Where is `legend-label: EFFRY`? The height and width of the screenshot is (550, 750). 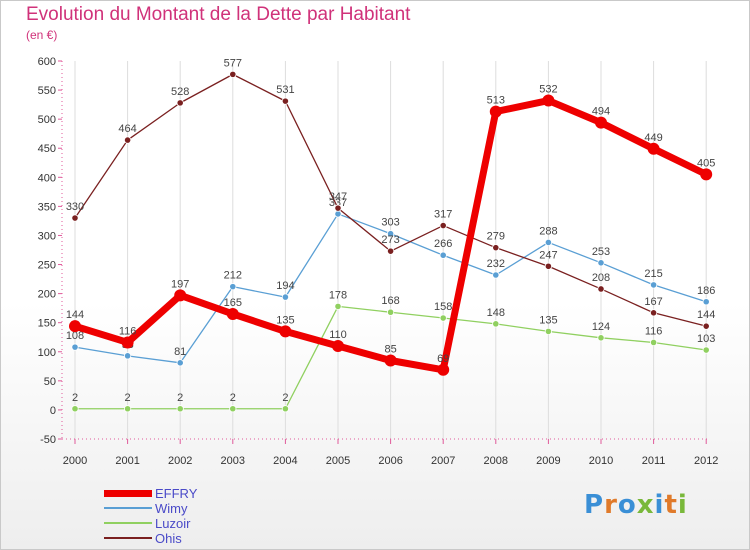 legend-label: EFFRY is located at coordinates (176, 493).